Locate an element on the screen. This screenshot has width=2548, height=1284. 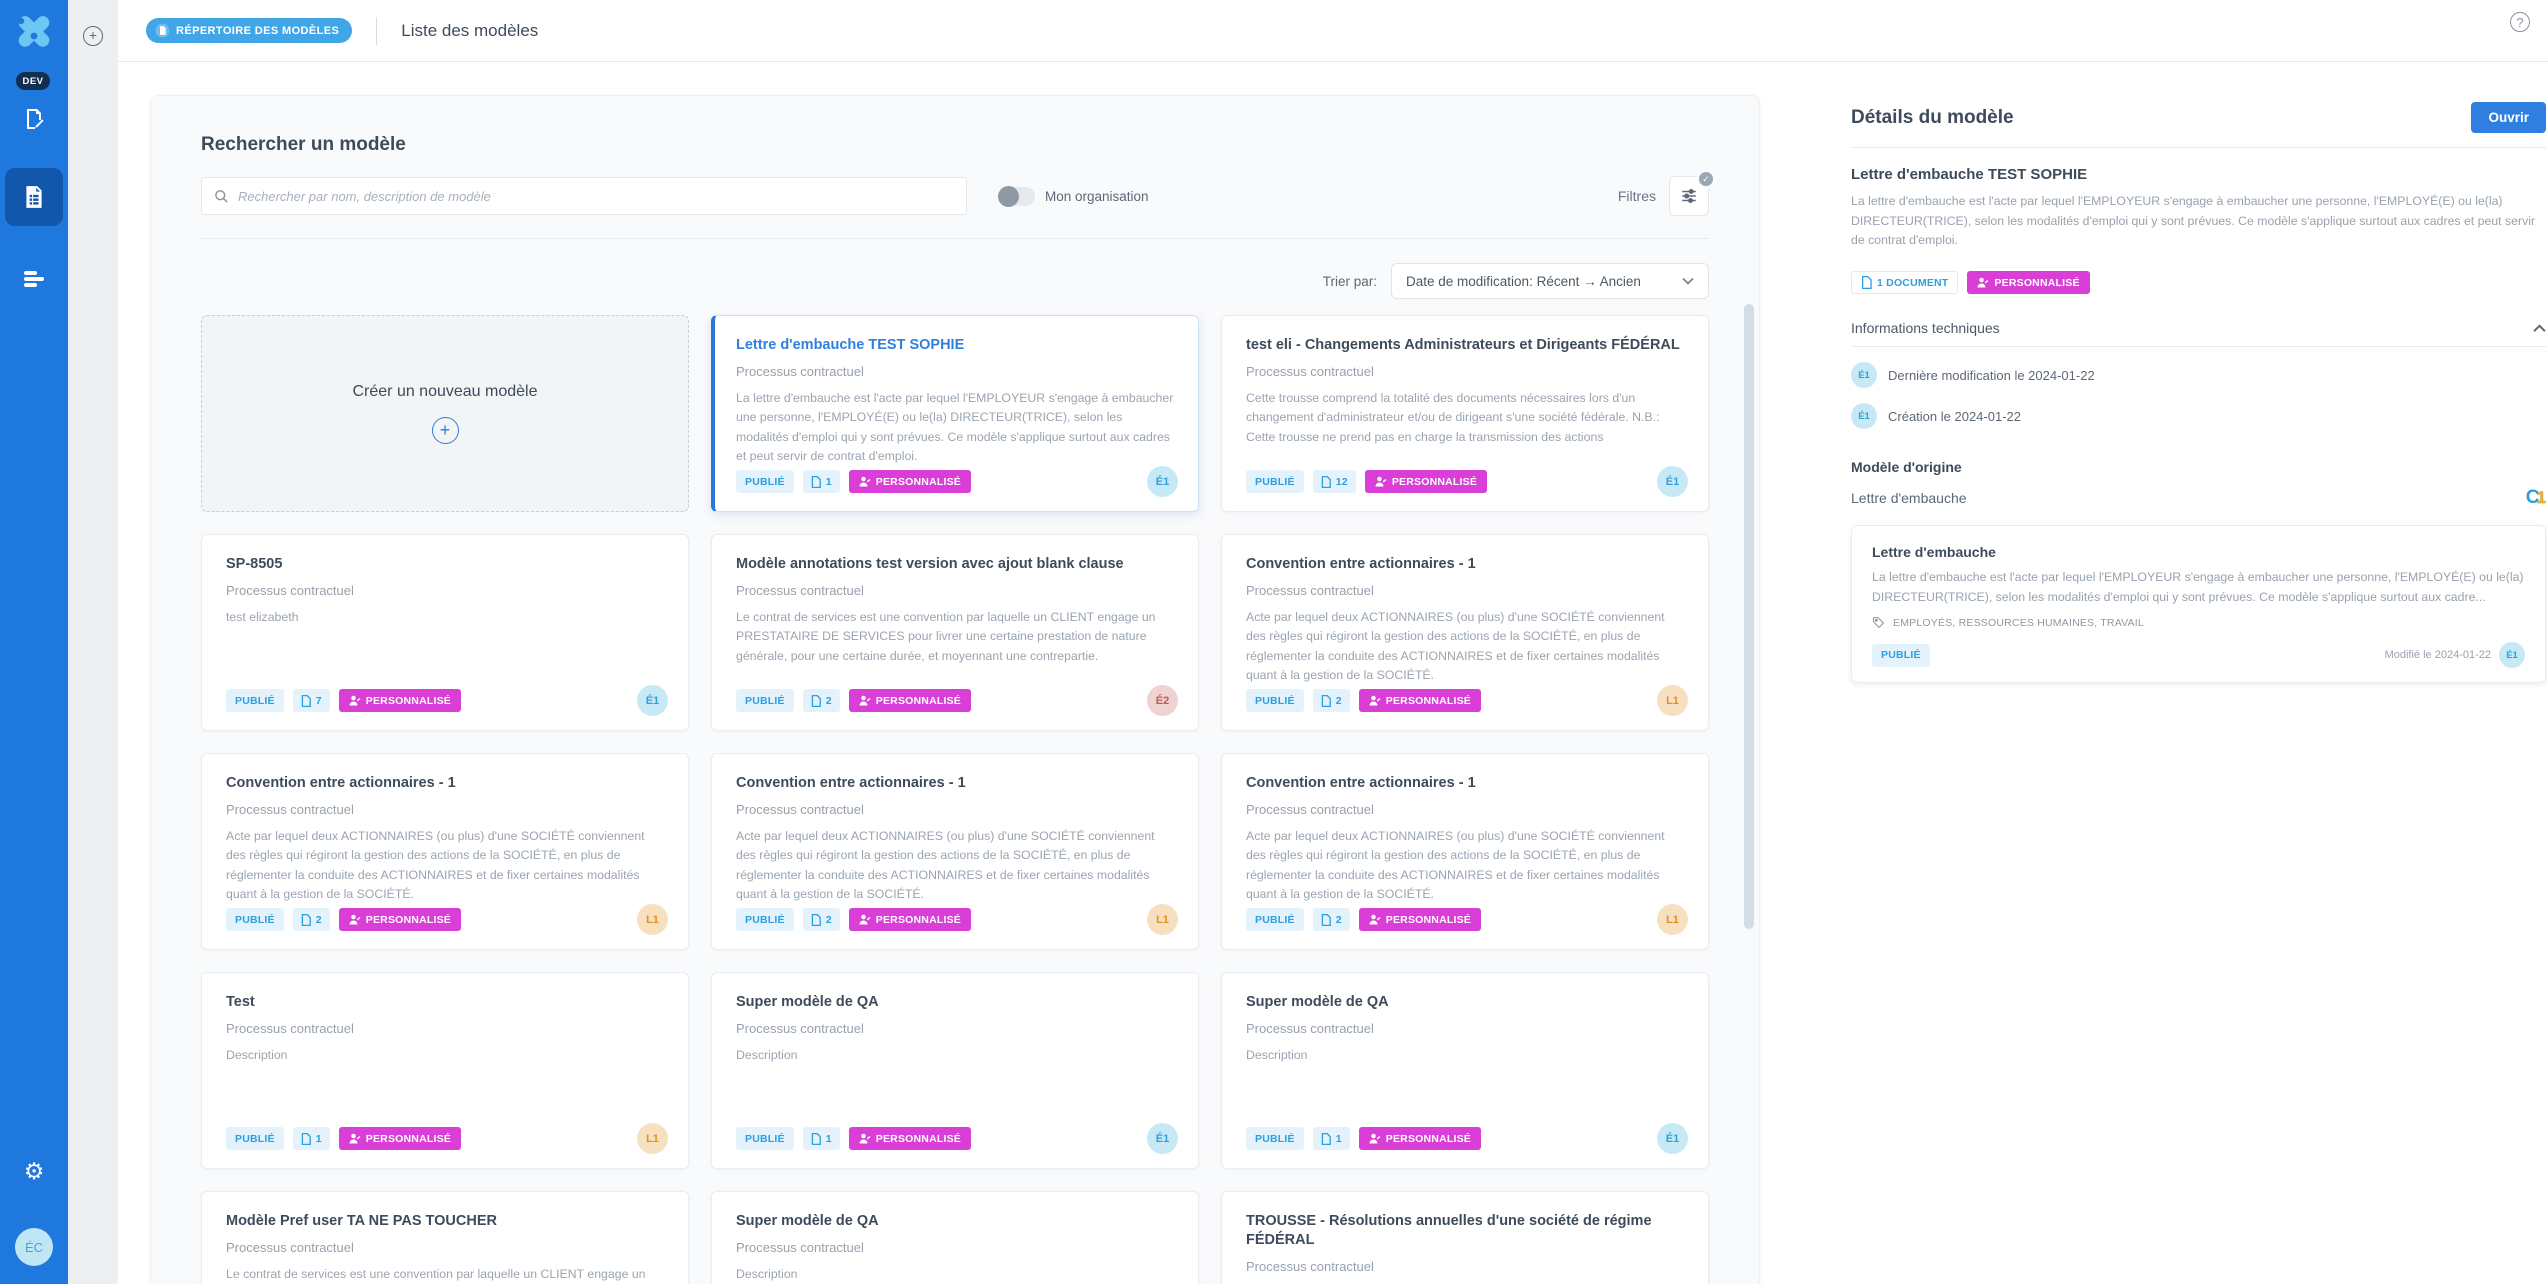
create-model-label: Créer un nouveau modèle is located at coordinates (445, 391).